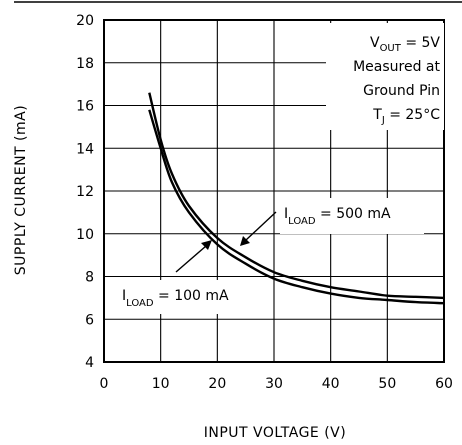 The height and width of the screenshot is (445, 462). I want to click on y-tick-label: 6, so click(89, 320).